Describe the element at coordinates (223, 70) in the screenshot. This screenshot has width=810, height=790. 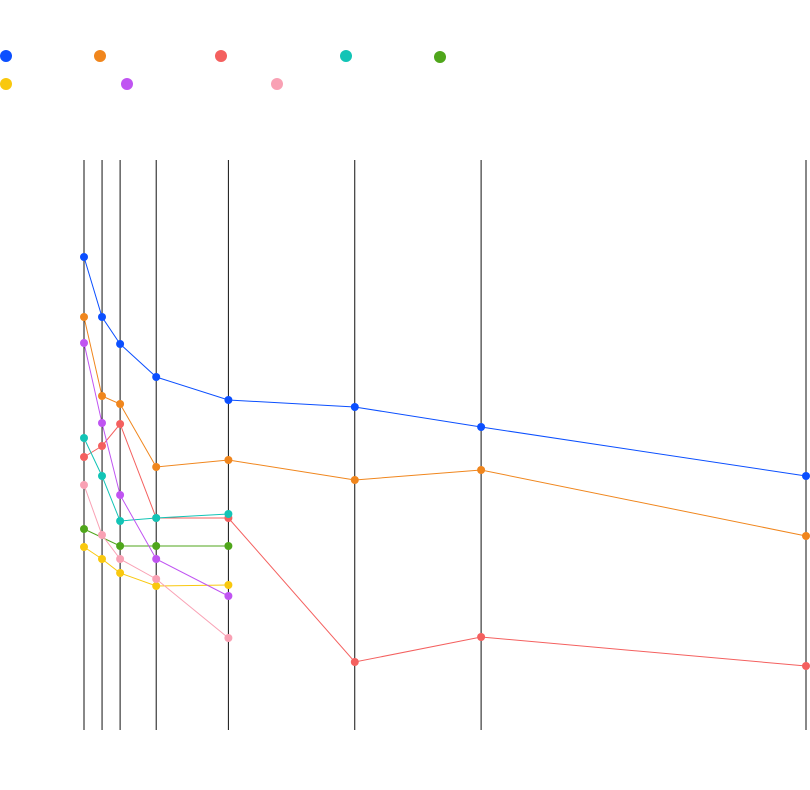
I see `legend` at that location.